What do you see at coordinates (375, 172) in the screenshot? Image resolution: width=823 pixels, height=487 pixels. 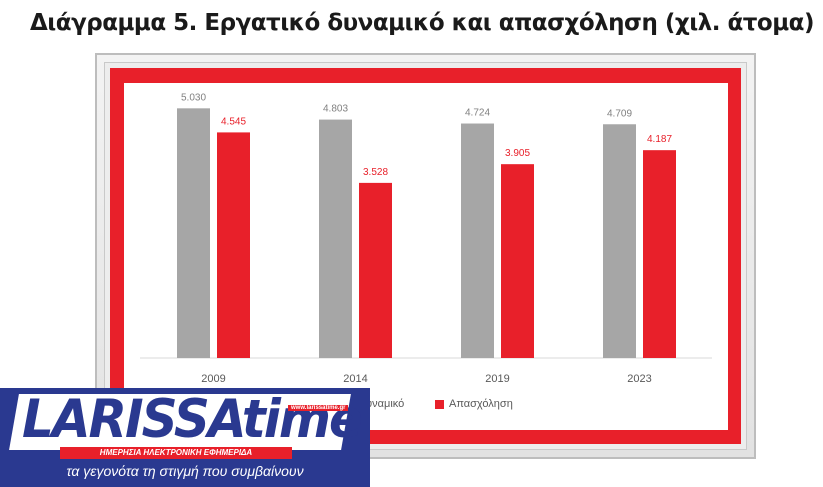 I see `data-label-employment-2014: 3.528` at bounding box center [375, 172].